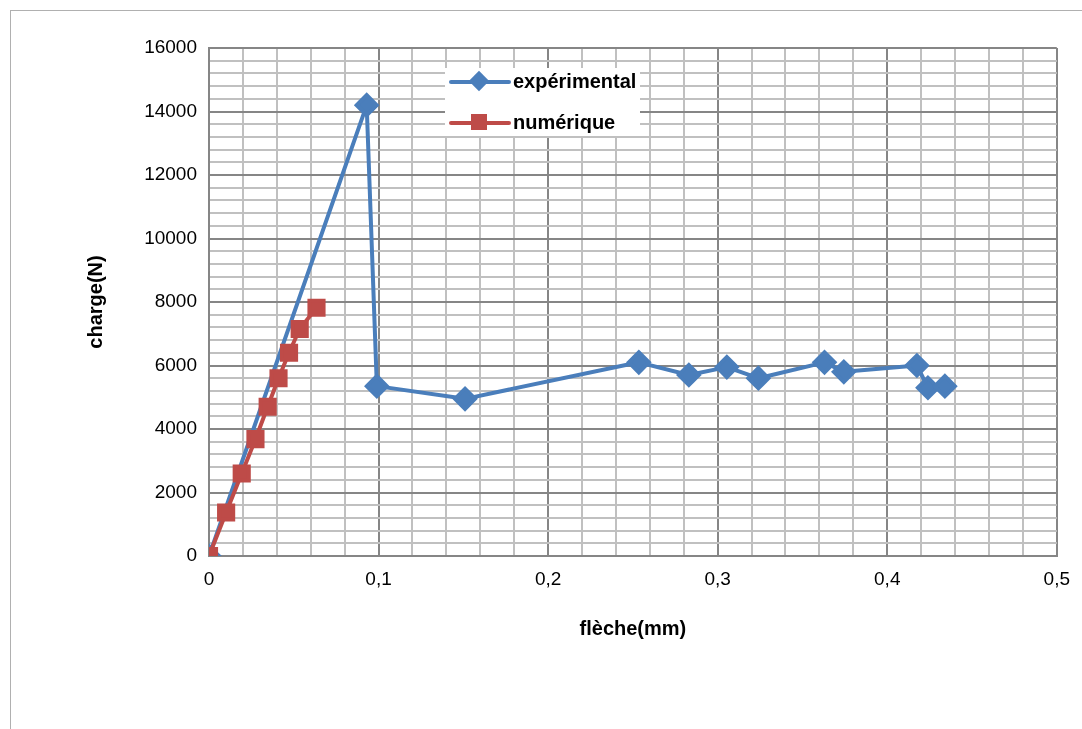  What do you see at coordinates (1056, 578) in the screenshot?
I see `x-tick-label: 0,5` at bounding box center [1056, 578].